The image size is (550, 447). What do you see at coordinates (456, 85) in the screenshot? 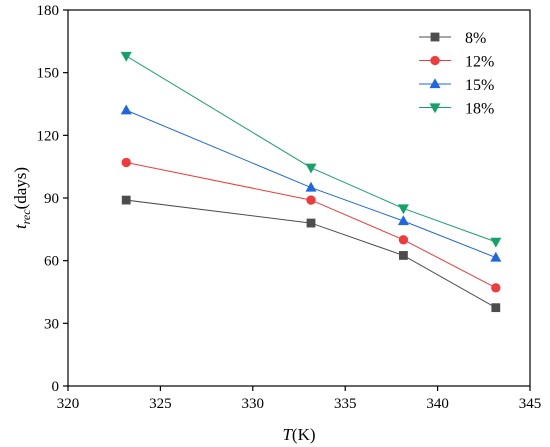
I see `legend-item: 15%` at bounding box center [456, 85].